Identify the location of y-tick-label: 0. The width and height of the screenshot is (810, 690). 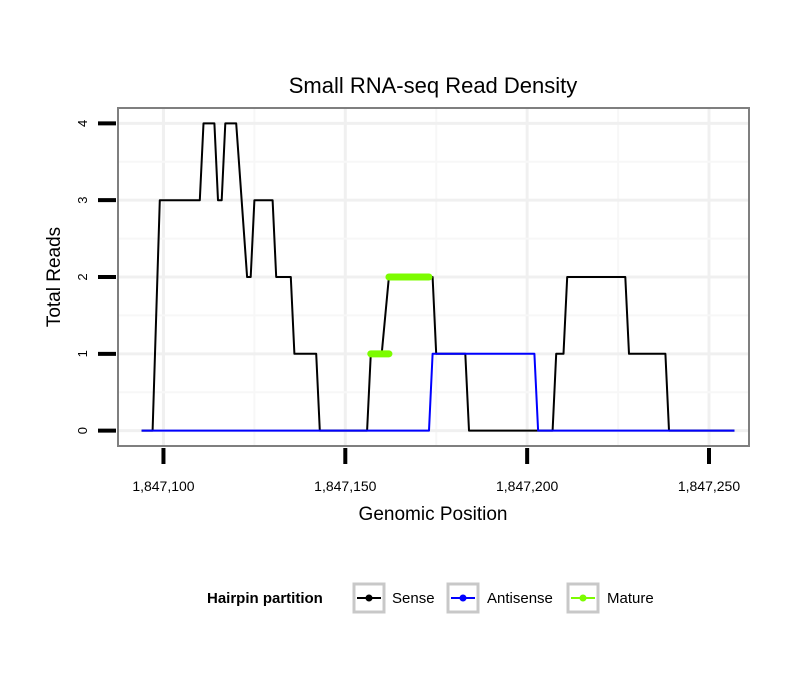
(82, 430).